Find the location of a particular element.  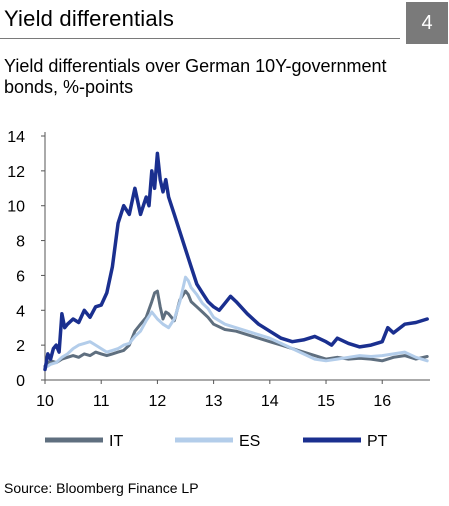

source-note: Source: Bloomberg Finance LP is located at coordinates (101, 488).